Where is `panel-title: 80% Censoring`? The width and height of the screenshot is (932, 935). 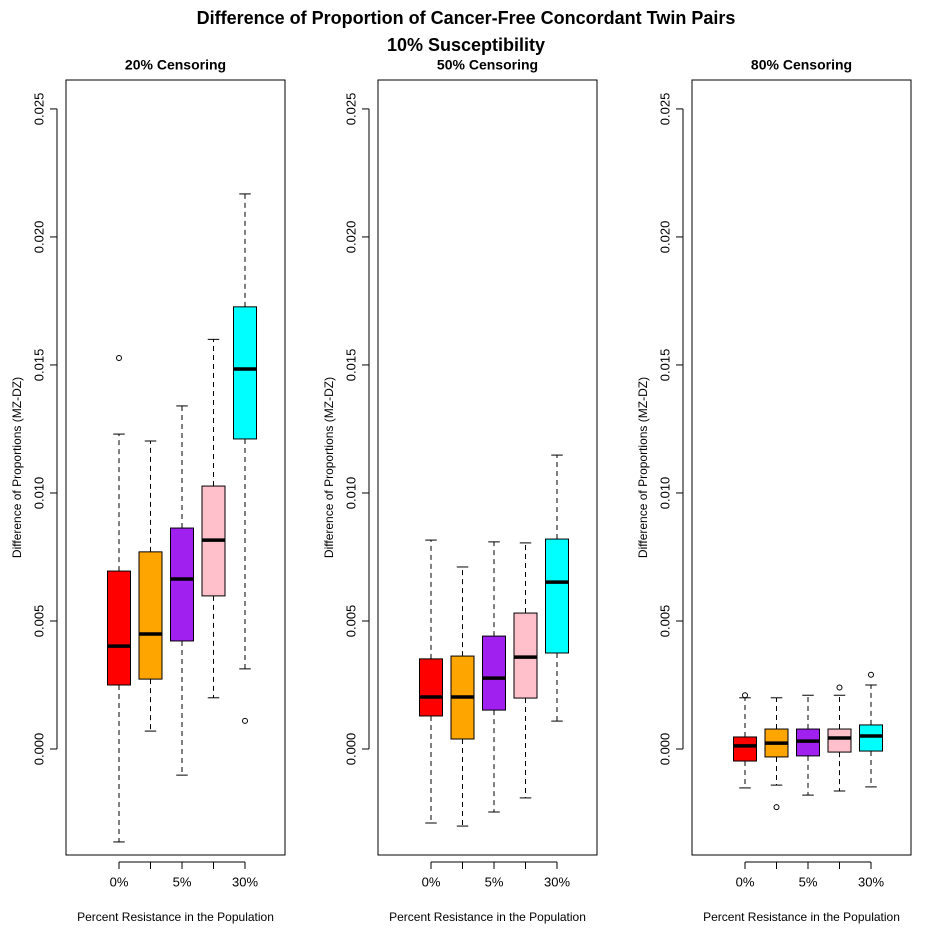 panel-title: 80% Censoring is located at coordinates (801, 65).